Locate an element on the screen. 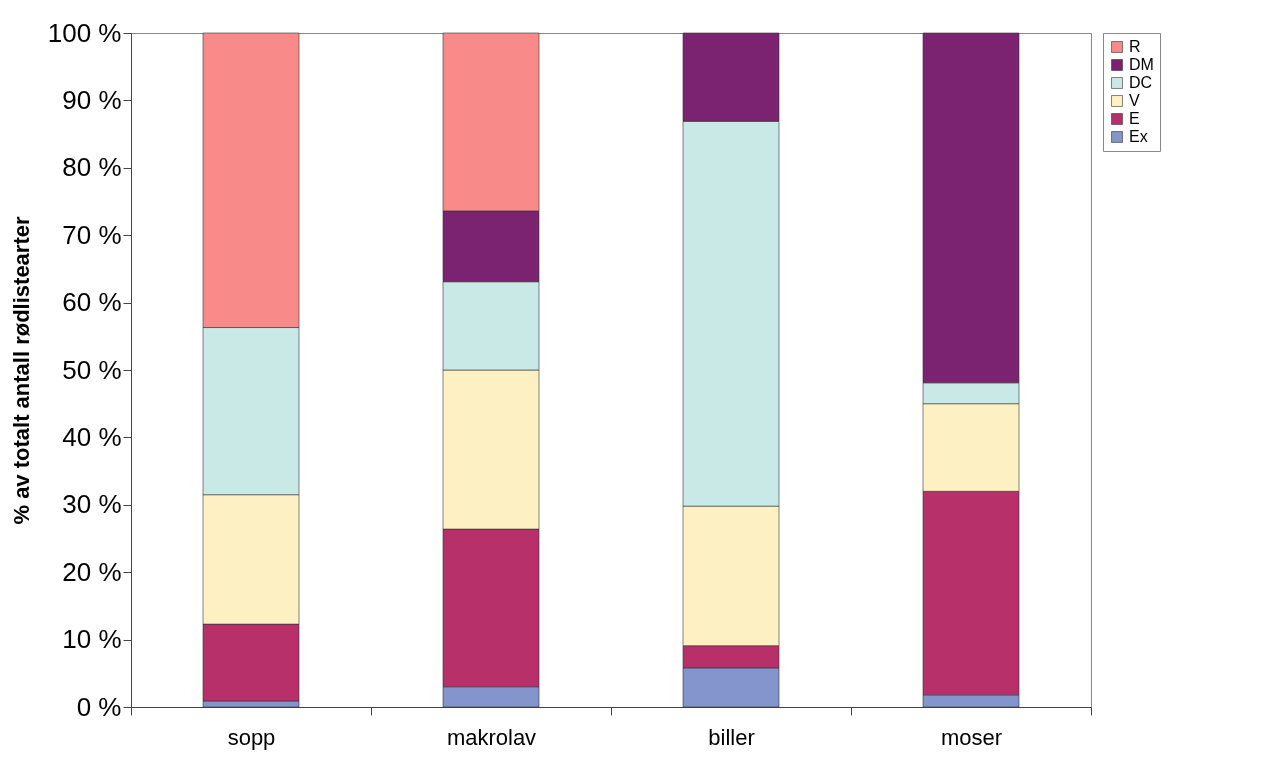 The height and width of the screenshot is (763, 1284). legend-label: E is located at coordinates (1134, 118).